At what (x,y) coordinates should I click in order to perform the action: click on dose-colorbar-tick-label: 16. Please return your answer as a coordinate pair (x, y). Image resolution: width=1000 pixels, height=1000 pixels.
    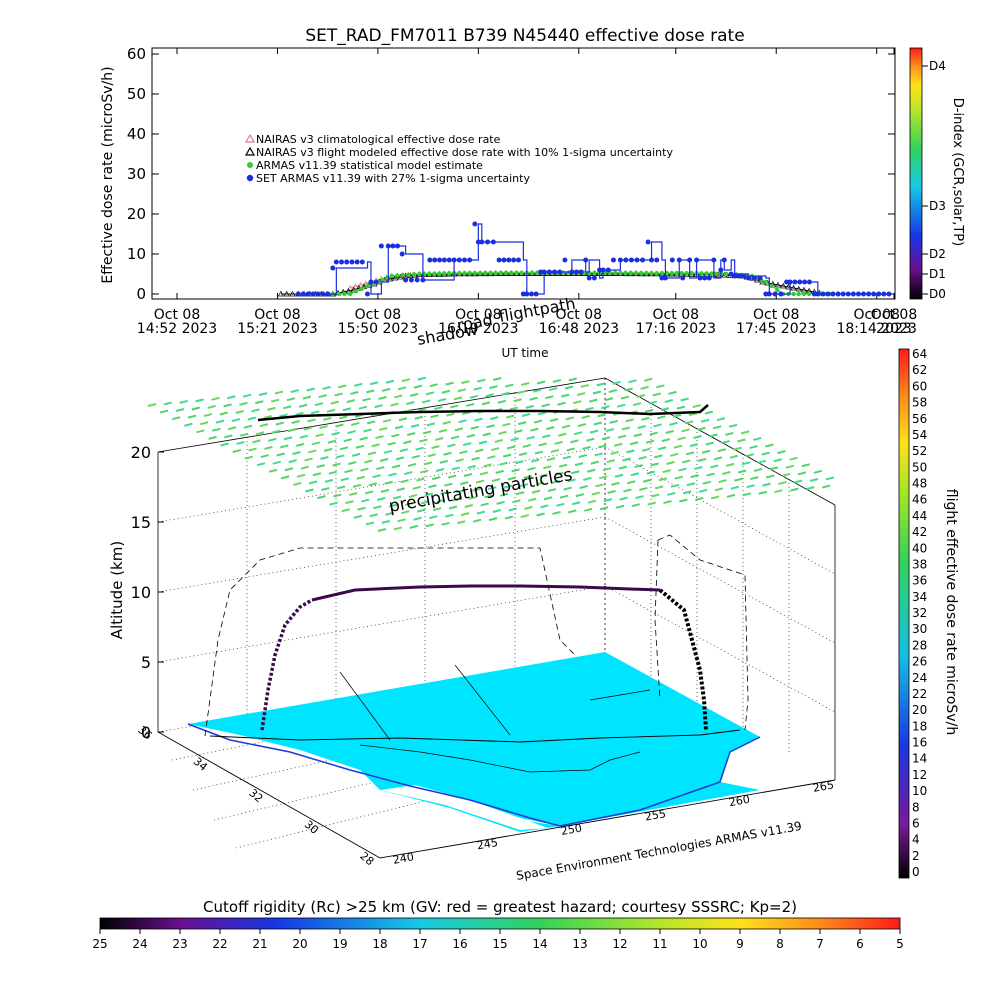
    Looking at the image, I should click on (919, 743).